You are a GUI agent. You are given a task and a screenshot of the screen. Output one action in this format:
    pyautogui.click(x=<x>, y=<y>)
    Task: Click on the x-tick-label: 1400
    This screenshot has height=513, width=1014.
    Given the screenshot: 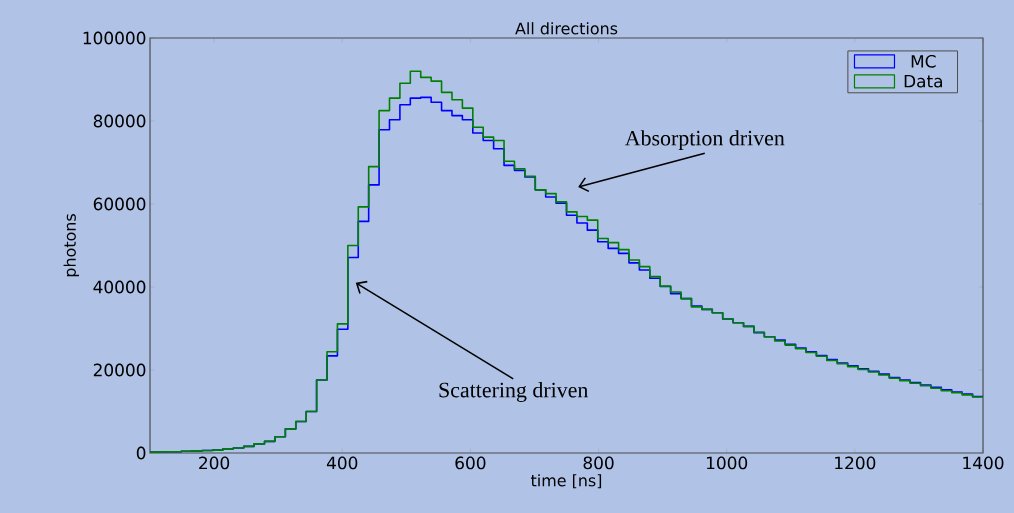 What is the action you would take?
    pyautogui.click(x=983, y=463)
    